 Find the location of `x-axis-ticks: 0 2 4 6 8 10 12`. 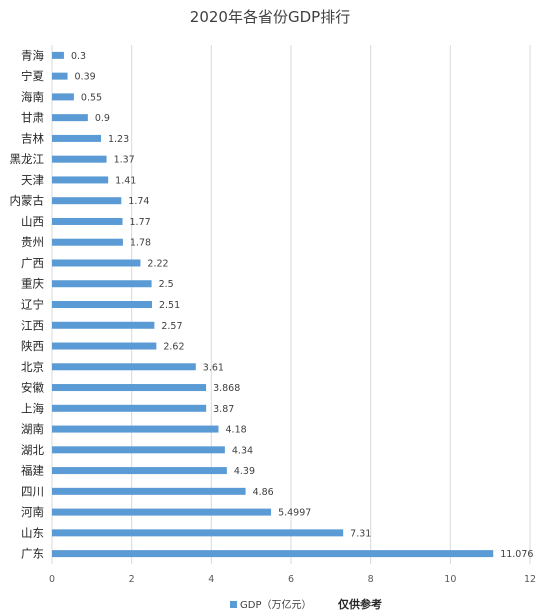

x-axis-ticks: 0 2 4 6 8 10 12 is located at coordinates (292, 579).